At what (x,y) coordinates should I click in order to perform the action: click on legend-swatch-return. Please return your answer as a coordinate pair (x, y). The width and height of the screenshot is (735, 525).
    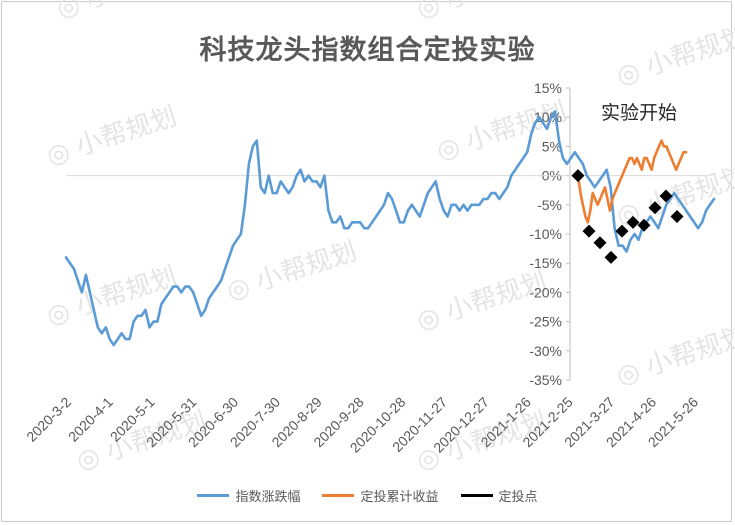
    Looking at the image, I should click on (338, 495).